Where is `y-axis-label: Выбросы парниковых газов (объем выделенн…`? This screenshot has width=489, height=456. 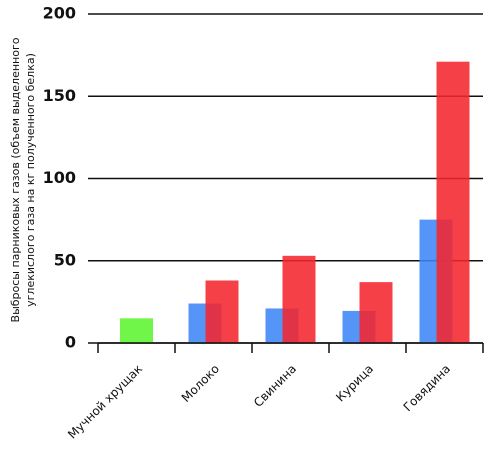 y-axis-label: Выбросы парниковых газов (объем выделенн… is located at coordinates (23, 179).